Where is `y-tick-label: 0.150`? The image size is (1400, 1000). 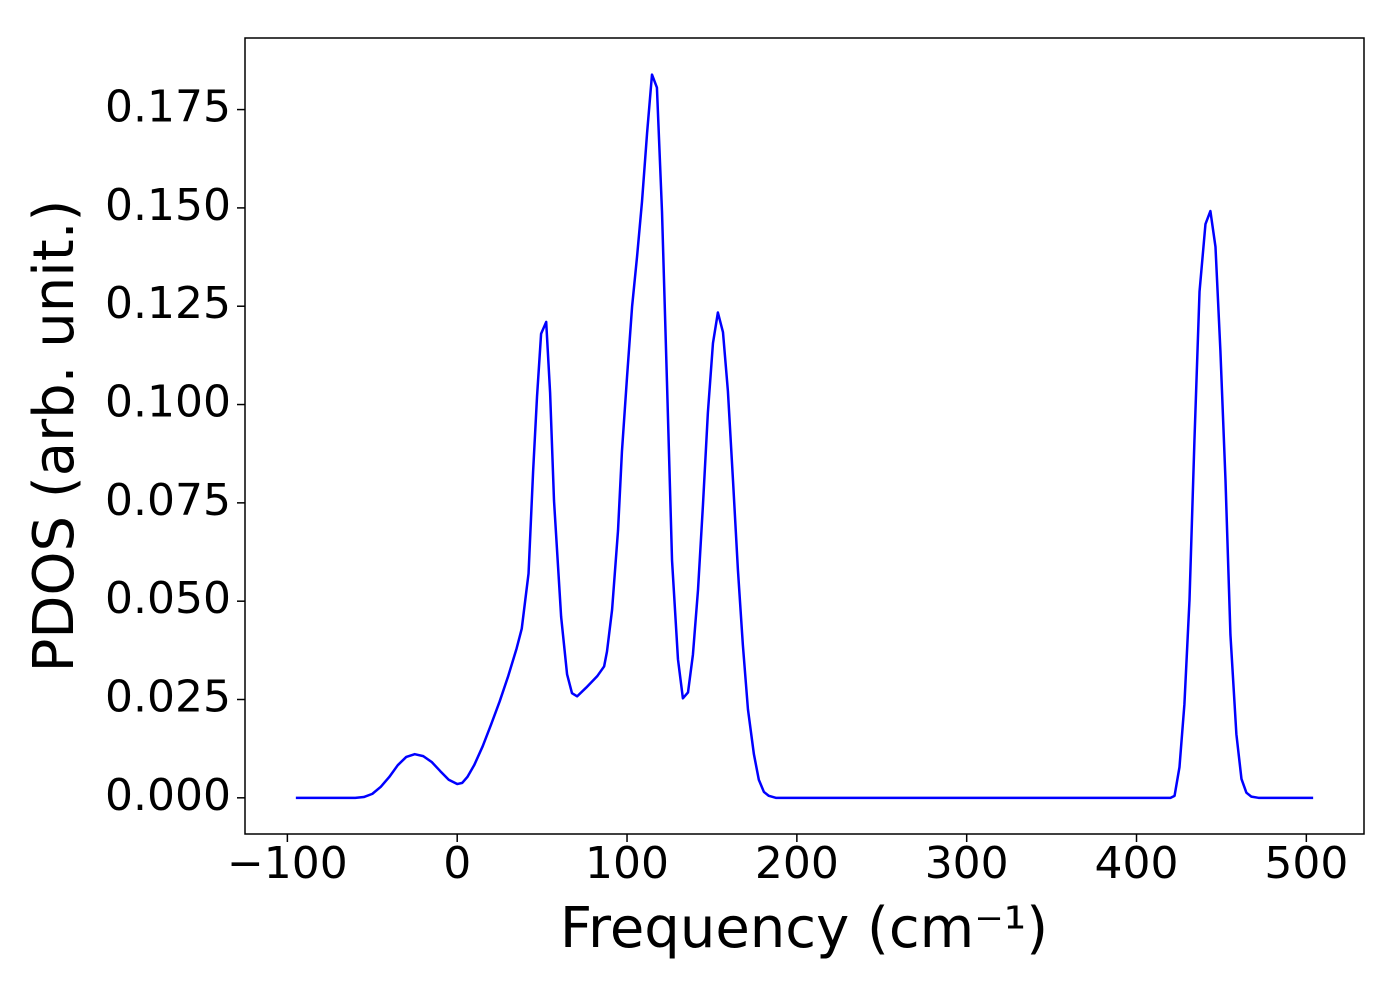 y-tick-label: 0.150 is located at coordinates (168, 205).